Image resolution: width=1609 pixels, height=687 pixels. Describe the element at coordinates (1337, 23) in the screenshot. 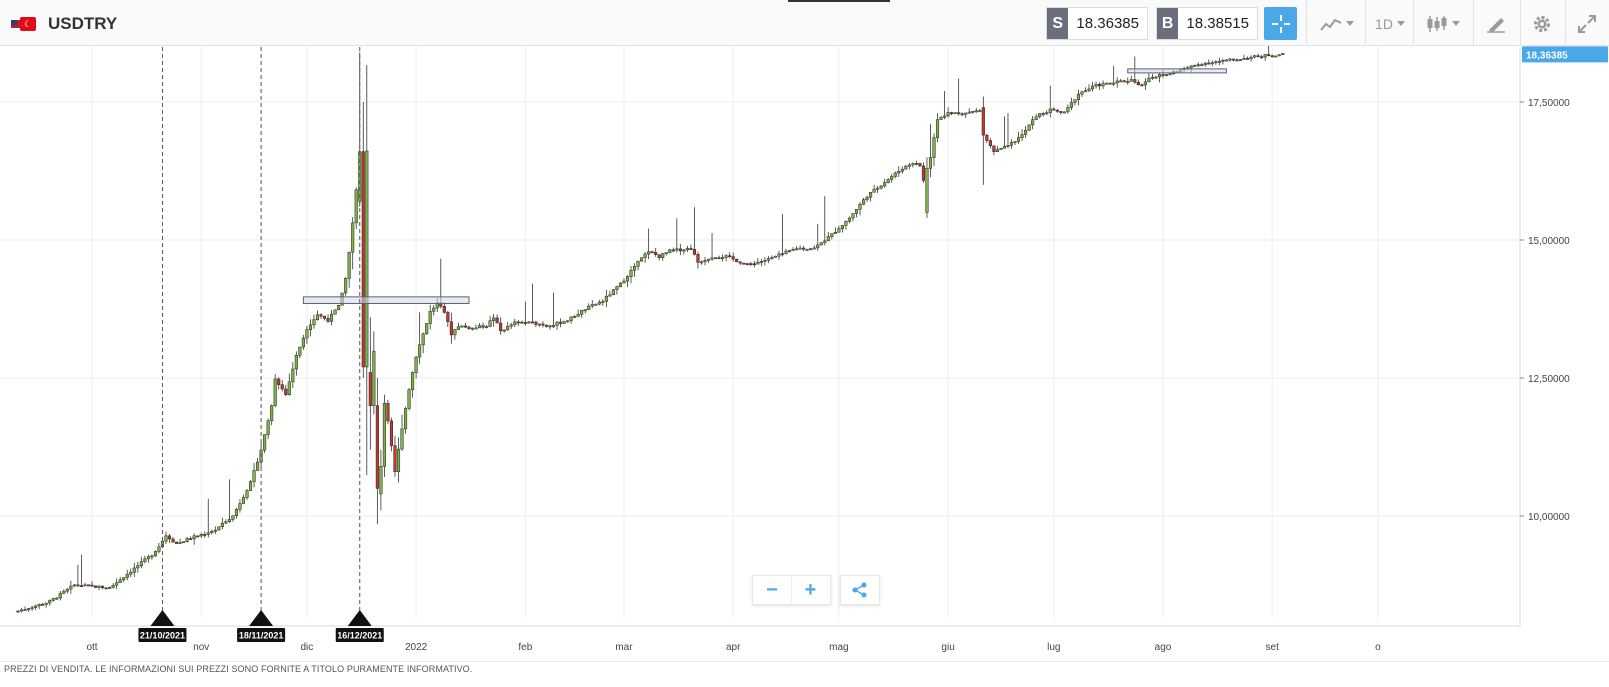

I see `chart-type-button` at that location.